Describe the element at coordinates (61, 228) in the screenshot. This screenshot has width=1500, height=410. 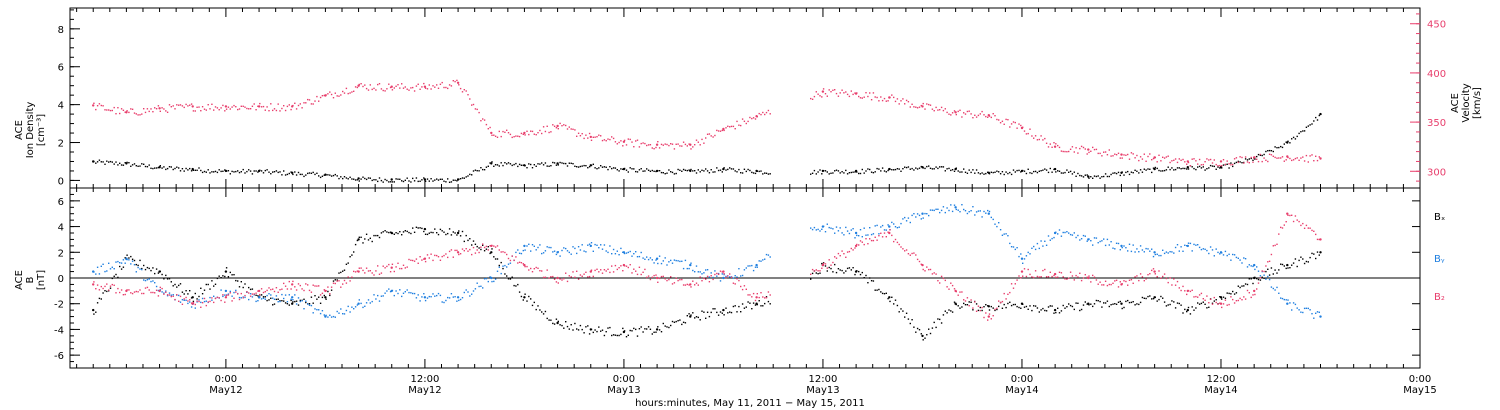
I see `bottom-left-y-tick-label: 4` at that location.